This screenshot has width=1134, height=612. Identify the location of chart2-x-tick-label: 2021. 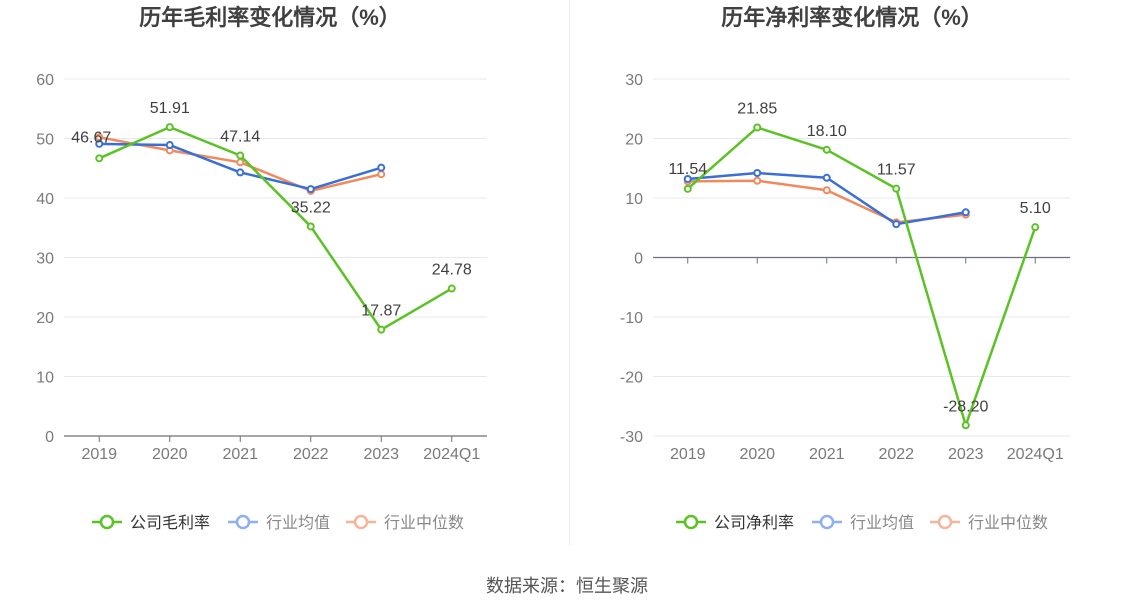
(827, 454).